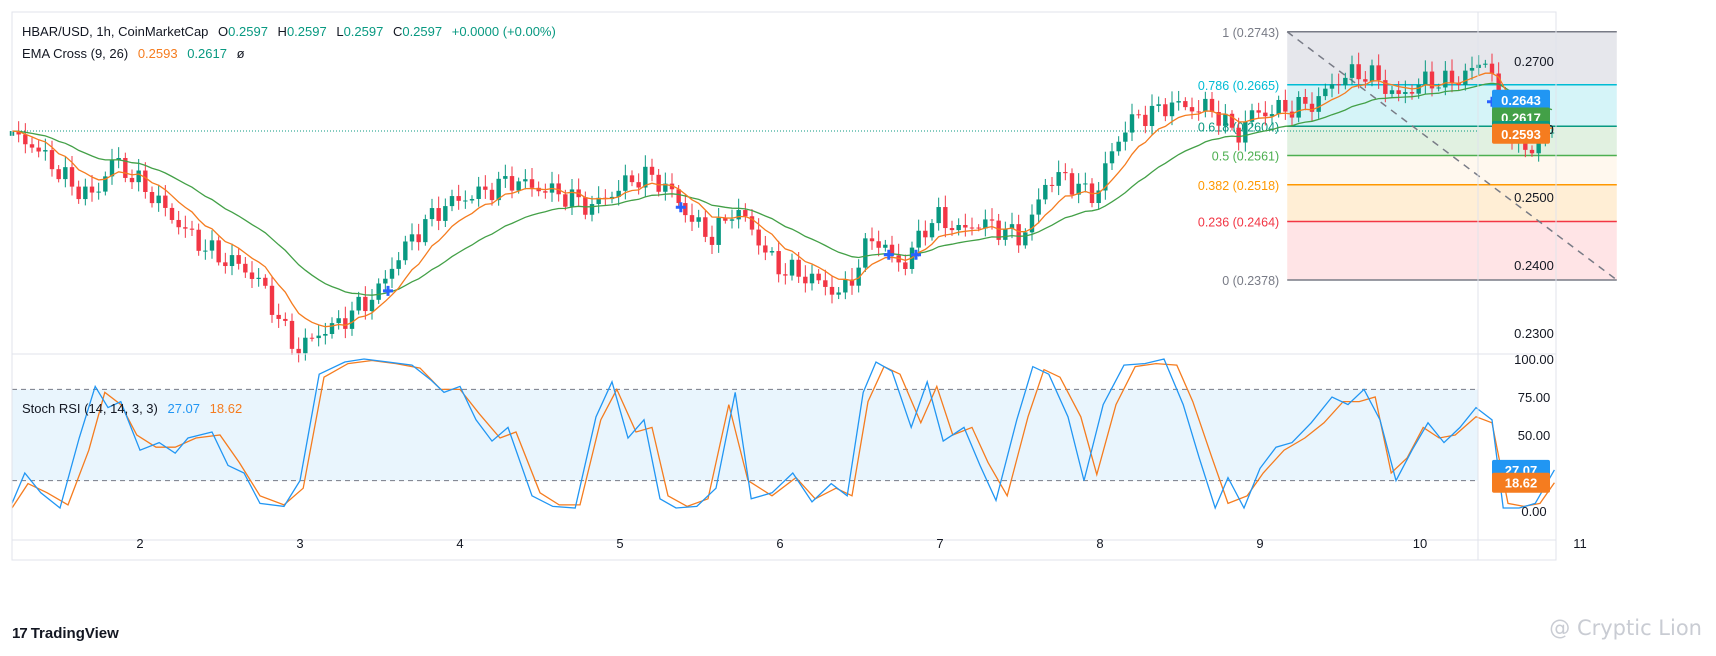 This screenshot has height=656, width=1716. What do you see at coordinates (1238, 86) in the screenshot?
I see `fib-label-0.786: 0.786 (0.2665)` at bounding box center [1238, 86].